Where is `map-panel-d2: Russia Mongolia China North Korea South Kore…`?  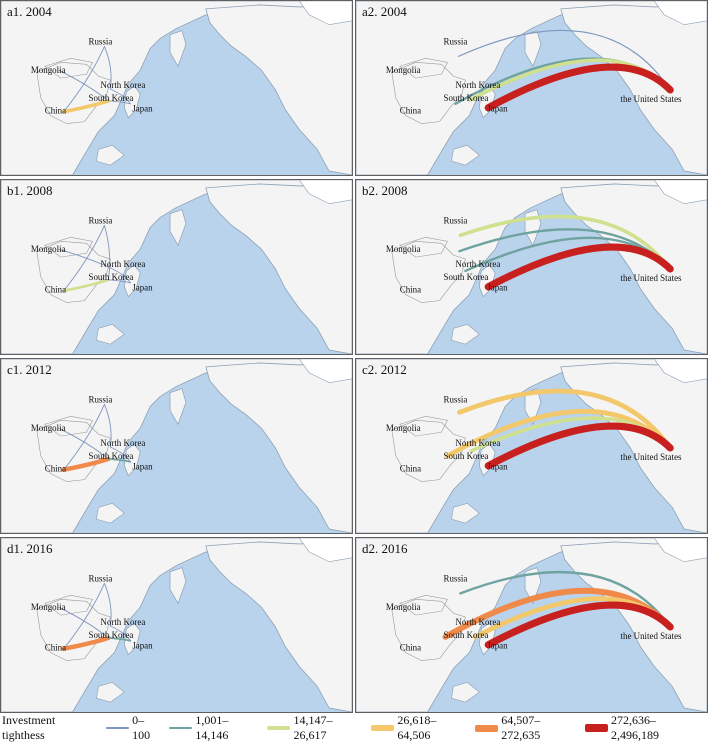 map-panel-d2: Russia Mongolia China North Korea South Kore… is located at coordinates (531, 625).